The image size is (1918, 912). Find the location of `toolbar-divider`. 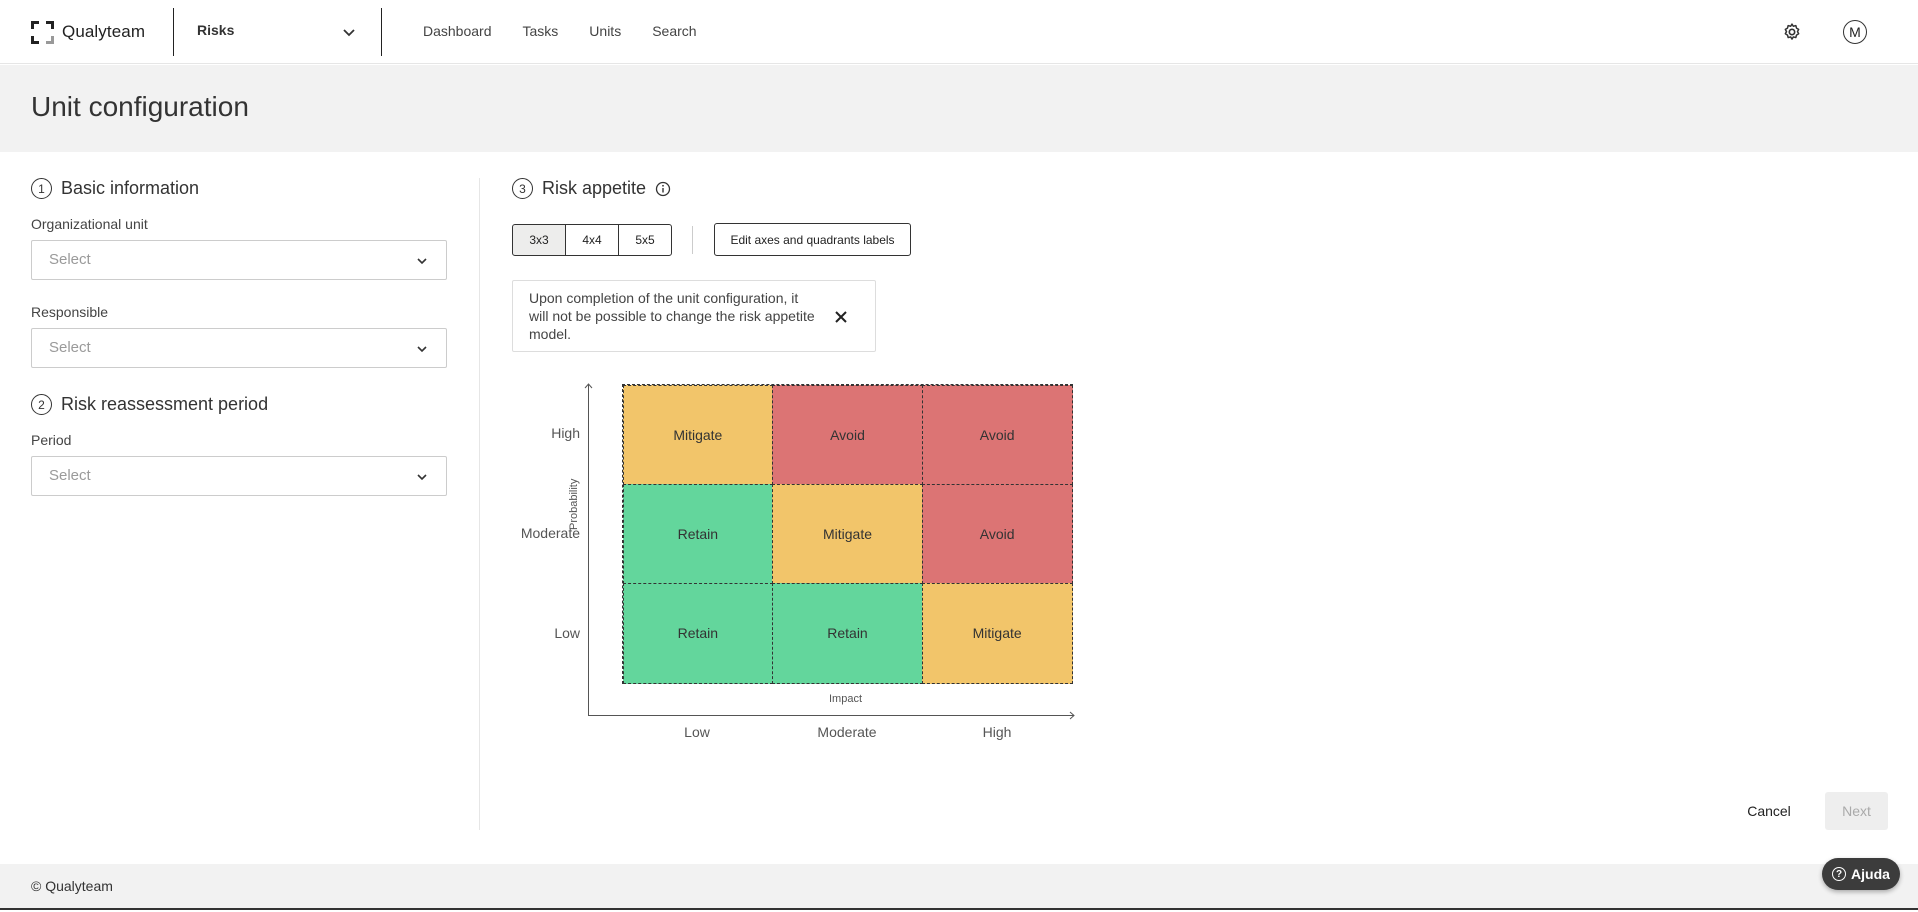

toolbar-divider is located at coordinates (692, 240).